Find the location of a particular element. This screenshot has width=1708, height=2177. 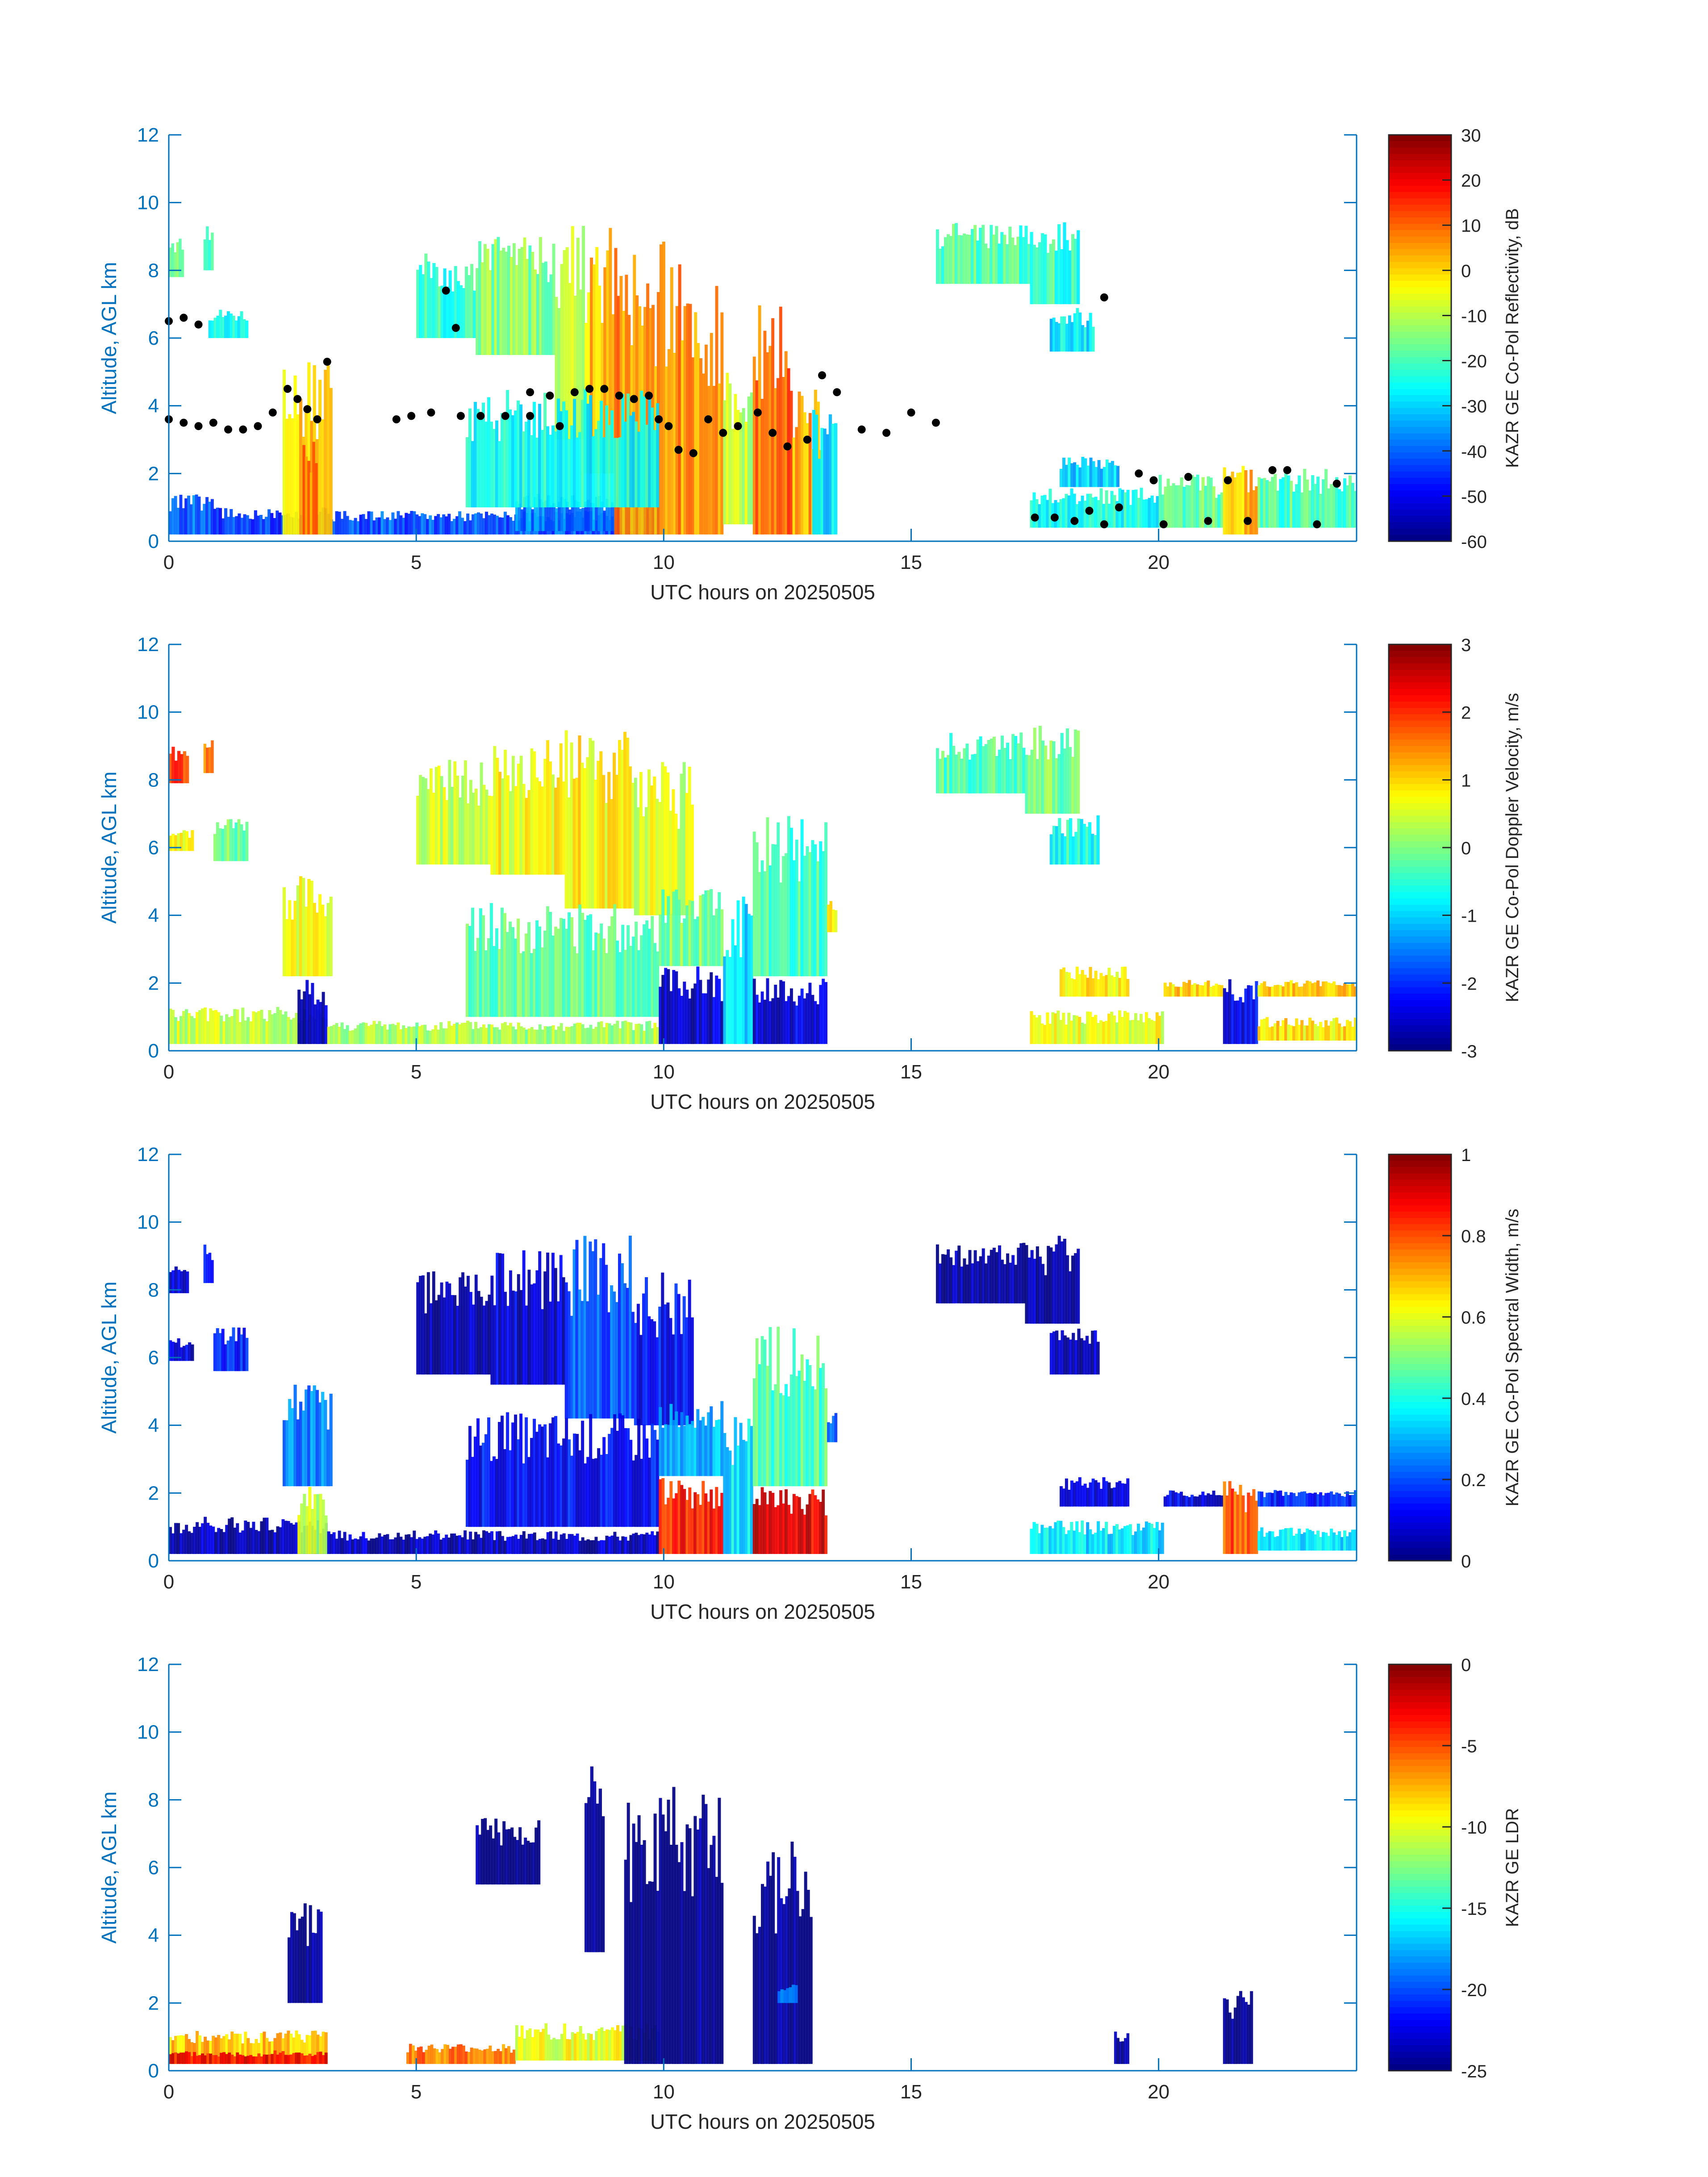

colorbar-tick-label: 30 is located at coordinates (1471, 136).